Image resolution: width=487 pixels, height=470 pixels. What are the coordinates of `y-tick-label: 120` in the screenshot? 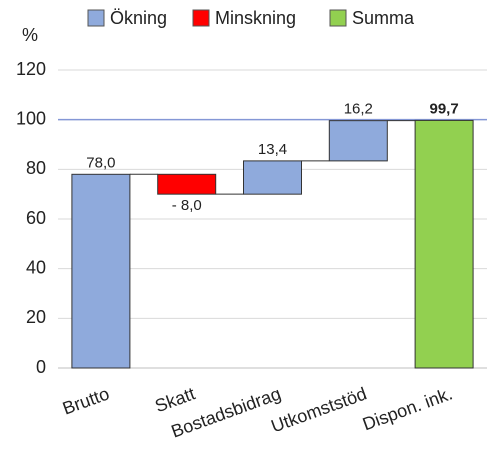 It's located at (31, 69).